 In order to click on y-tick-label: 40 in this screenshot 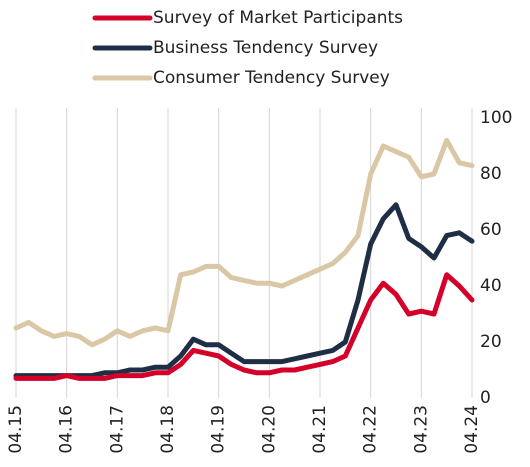, I will do `click(491, 286)`.